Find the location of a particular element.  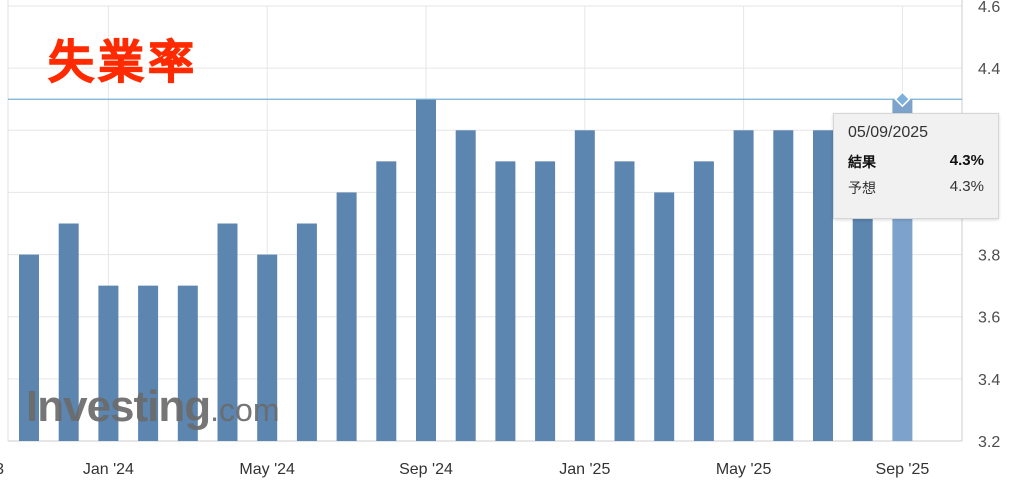

y-tick-label: 4.4 is located at coordinates (989, 69).